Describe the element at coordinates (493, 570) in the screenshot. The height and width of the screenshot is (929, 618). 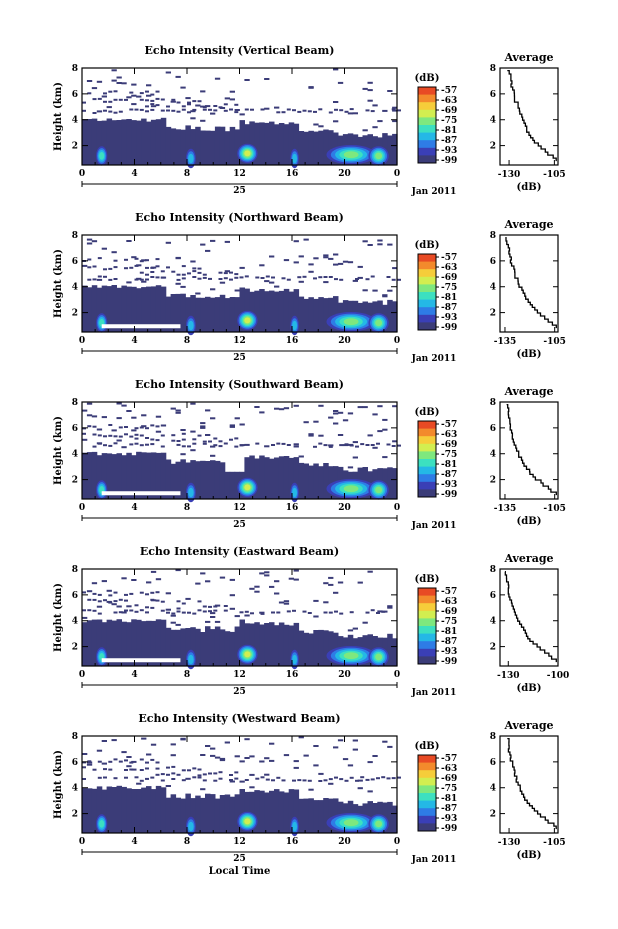
I see `avg-y-tick-label: 8` at that location.